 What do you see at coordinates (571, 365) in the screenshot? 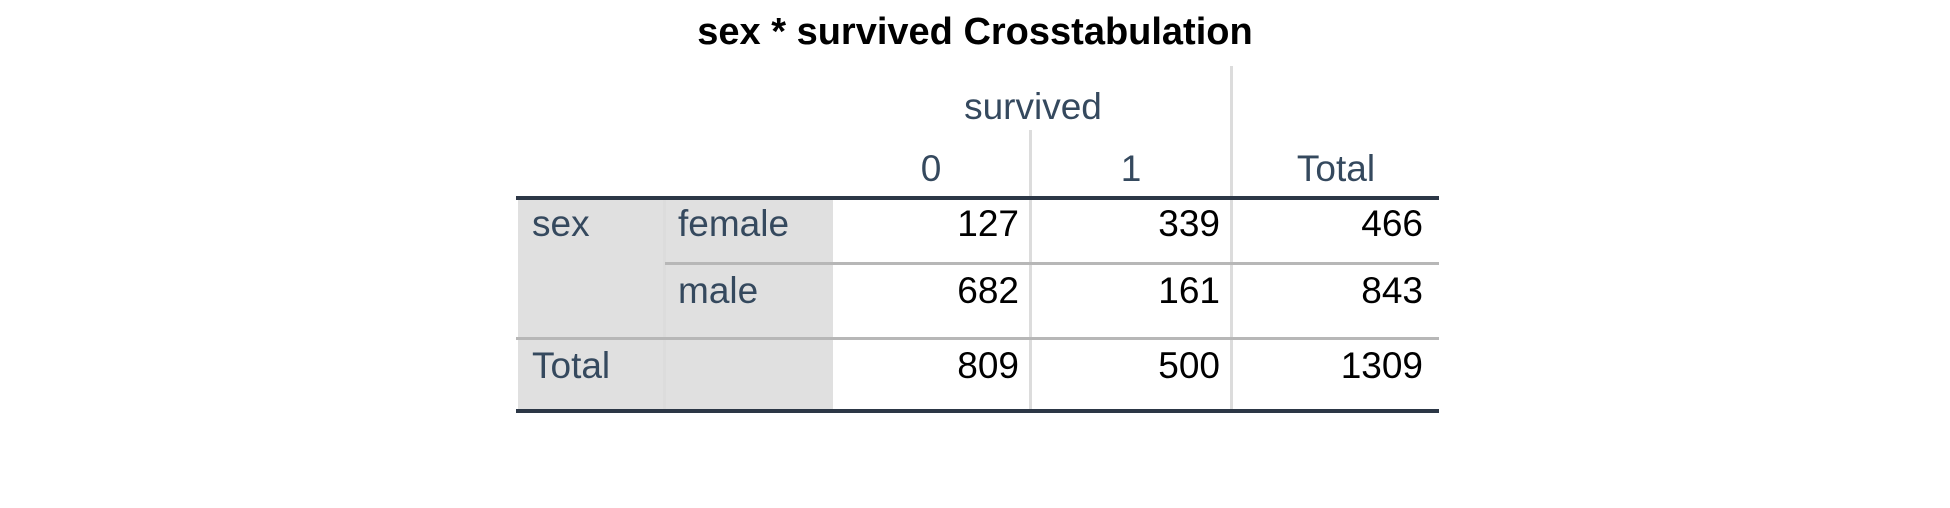
I see `total-row-label: Total` at bounding box center [571, 365].